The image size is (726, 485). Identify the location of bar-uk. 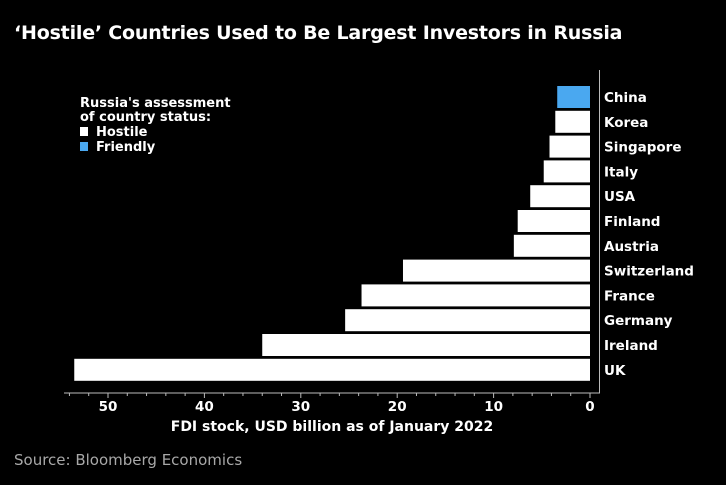
(332, 369).